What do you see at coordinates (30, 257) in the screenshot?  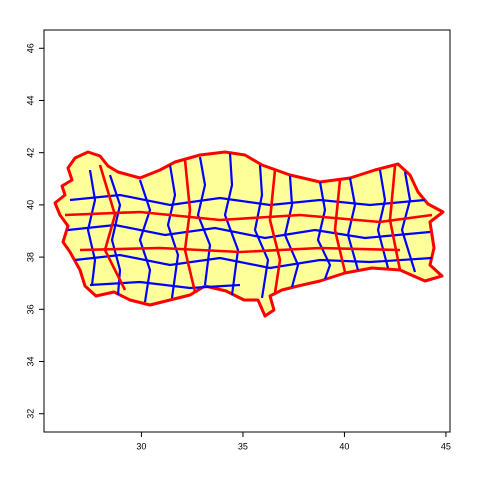 I see `y-tick-label: 38` at bounding box center [30, 257].